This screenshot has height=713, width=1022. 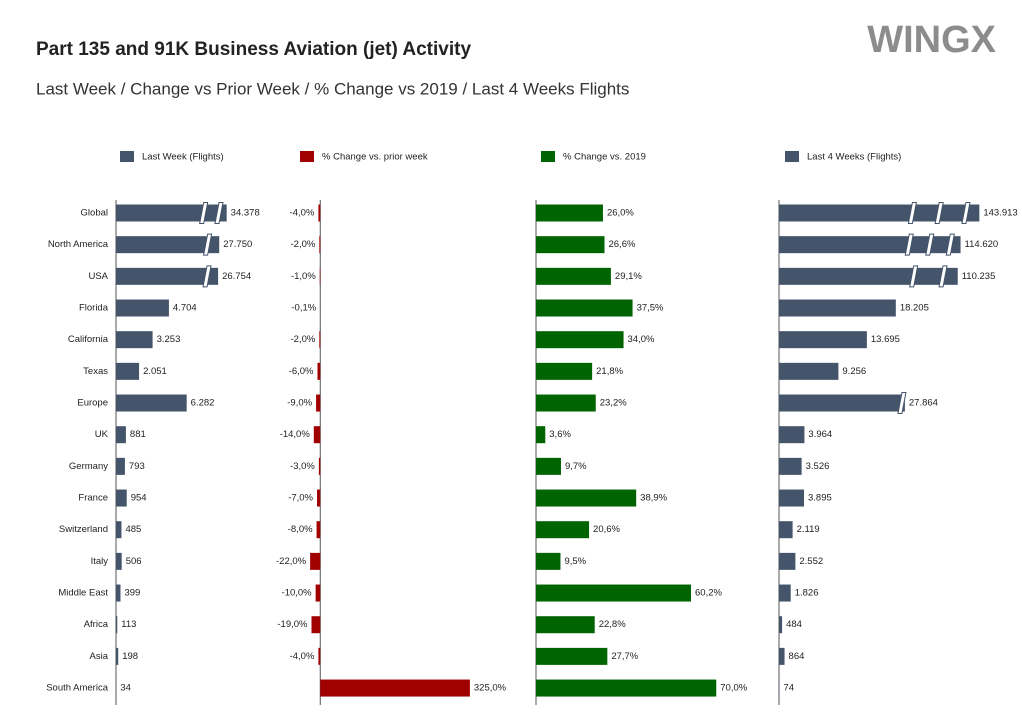 What do you see at coordinates (237, 244) in the screenshot?
I see `data-label: 27.750` at bounding box center [237, 244].